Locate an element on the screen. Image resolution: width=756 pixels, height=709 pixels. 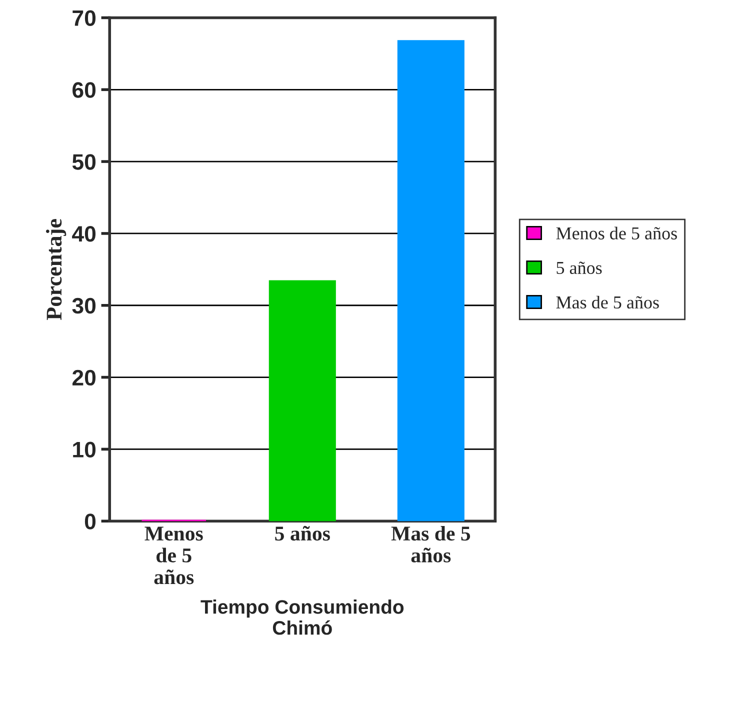
y-tick-label: 60 is located at coordinates (84, 90).